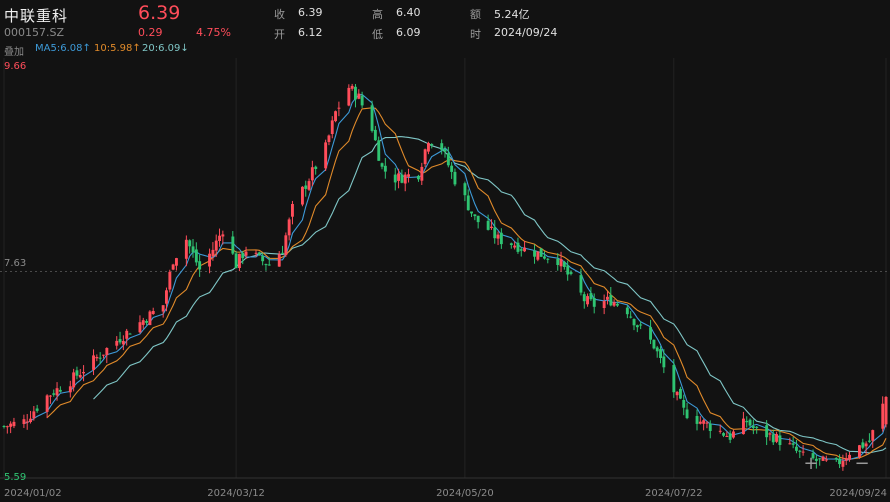 Image resolution: width=890 pixels, height=502 pixels. Describe the element at coordinates (310, 32) in the screenshot. I see `open-value: 6.12` at that location.